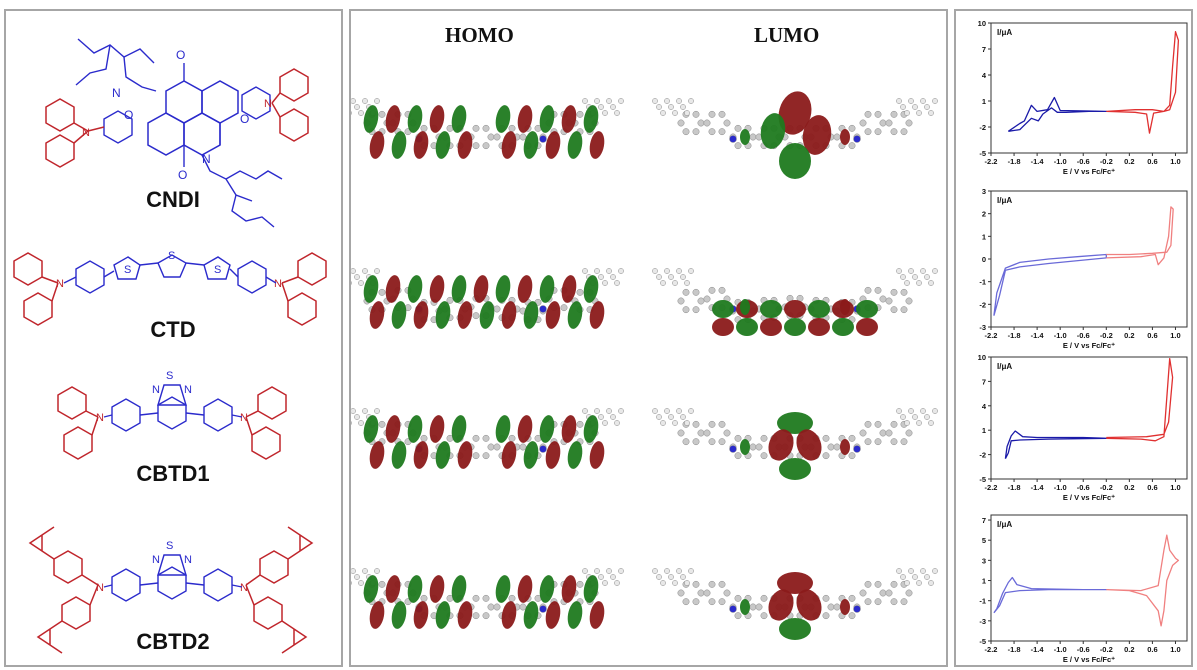 Image resolution: width=1197 pixels, height=670 pixels. Describe the element at coordinates (984, 406) in the screenshot. I see `y-tick-label: 4` at that location.